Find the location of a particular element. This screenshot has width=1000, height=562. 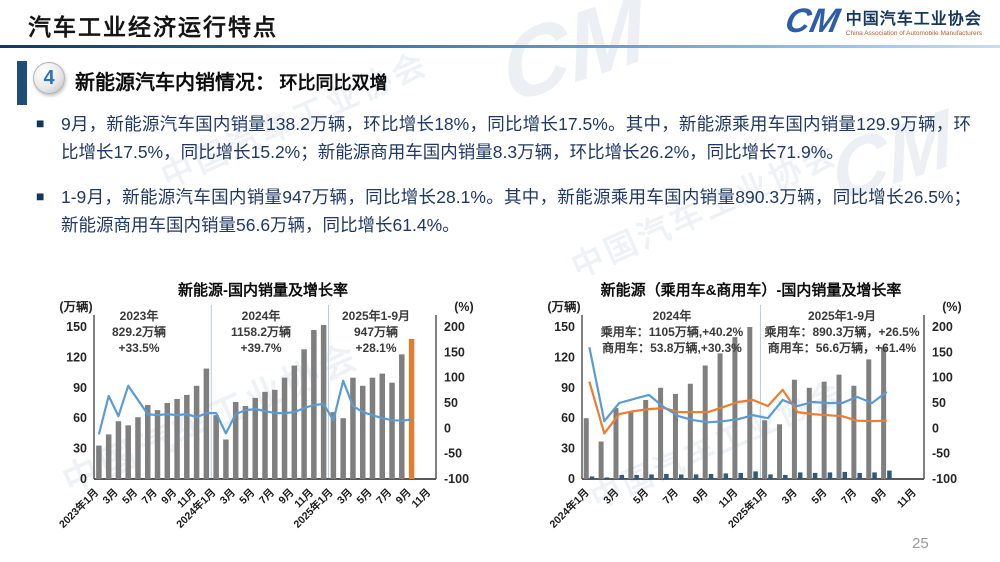

annotation-line: 乘用车：890.3万辆，+26.5% is located at coordinates (842, 331).